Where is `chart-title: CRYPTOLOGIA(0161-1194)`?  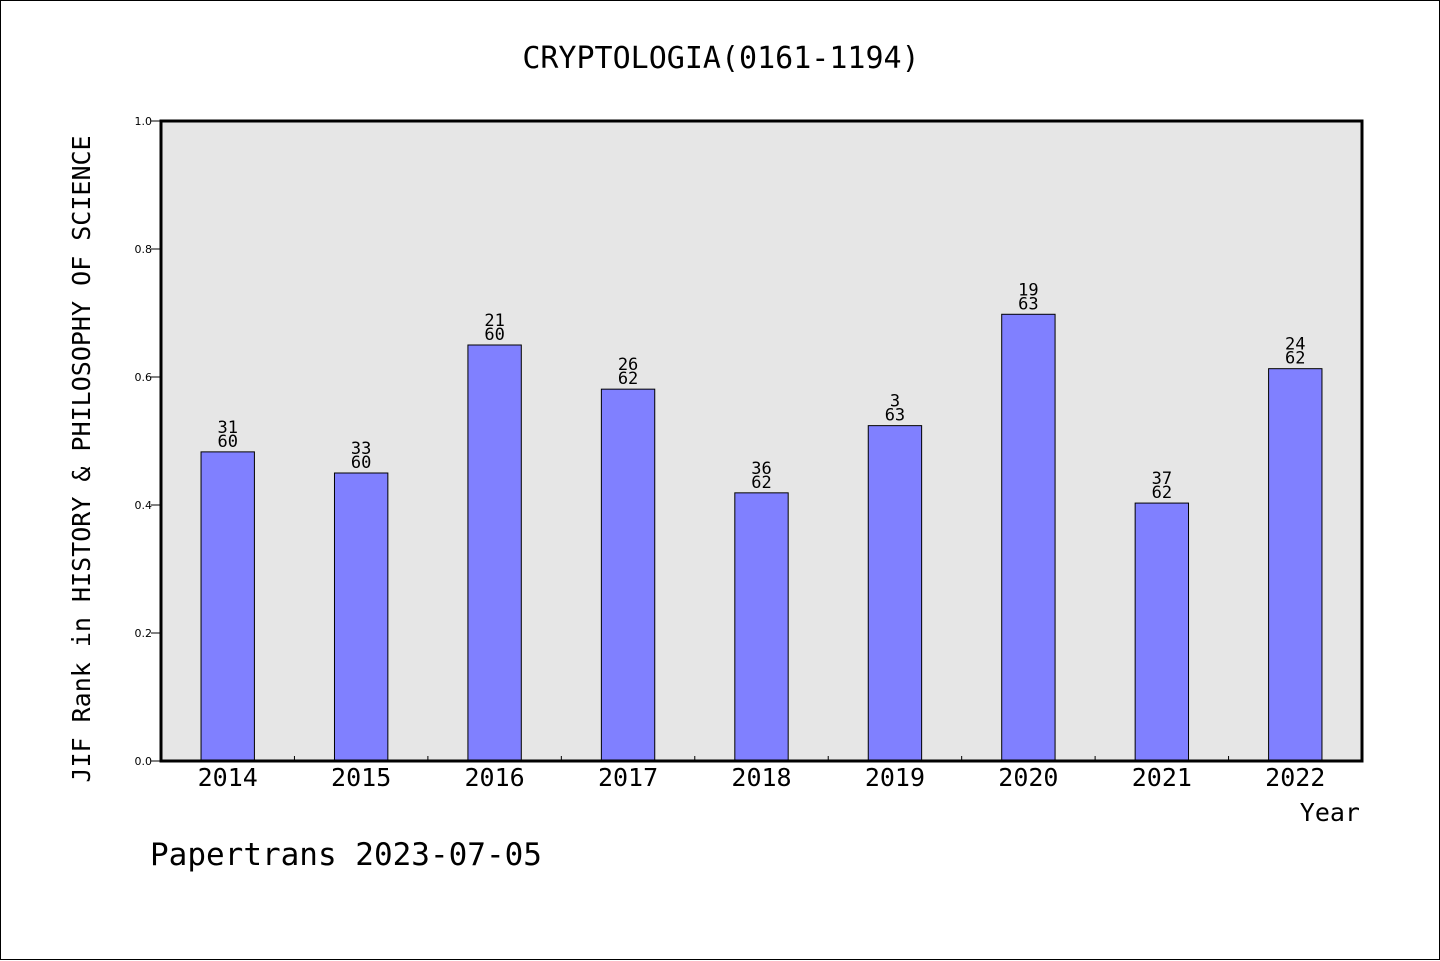 chart-title: CRYPTOLOGIA(0161-1194) is located at coordinates (720, 58).